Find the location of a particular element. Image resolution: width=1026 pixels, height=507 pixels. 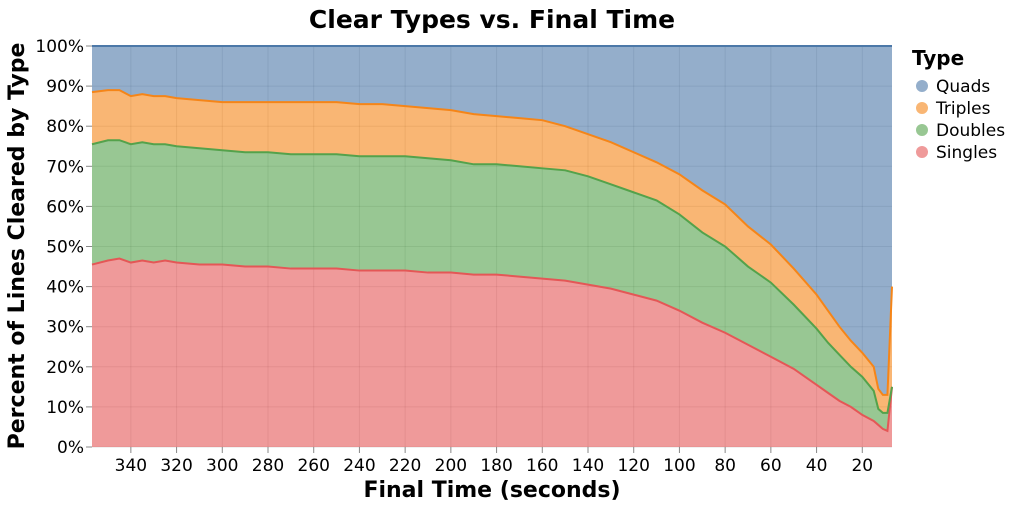

y-tick-label: 70% is located at coordinates (65, 167).